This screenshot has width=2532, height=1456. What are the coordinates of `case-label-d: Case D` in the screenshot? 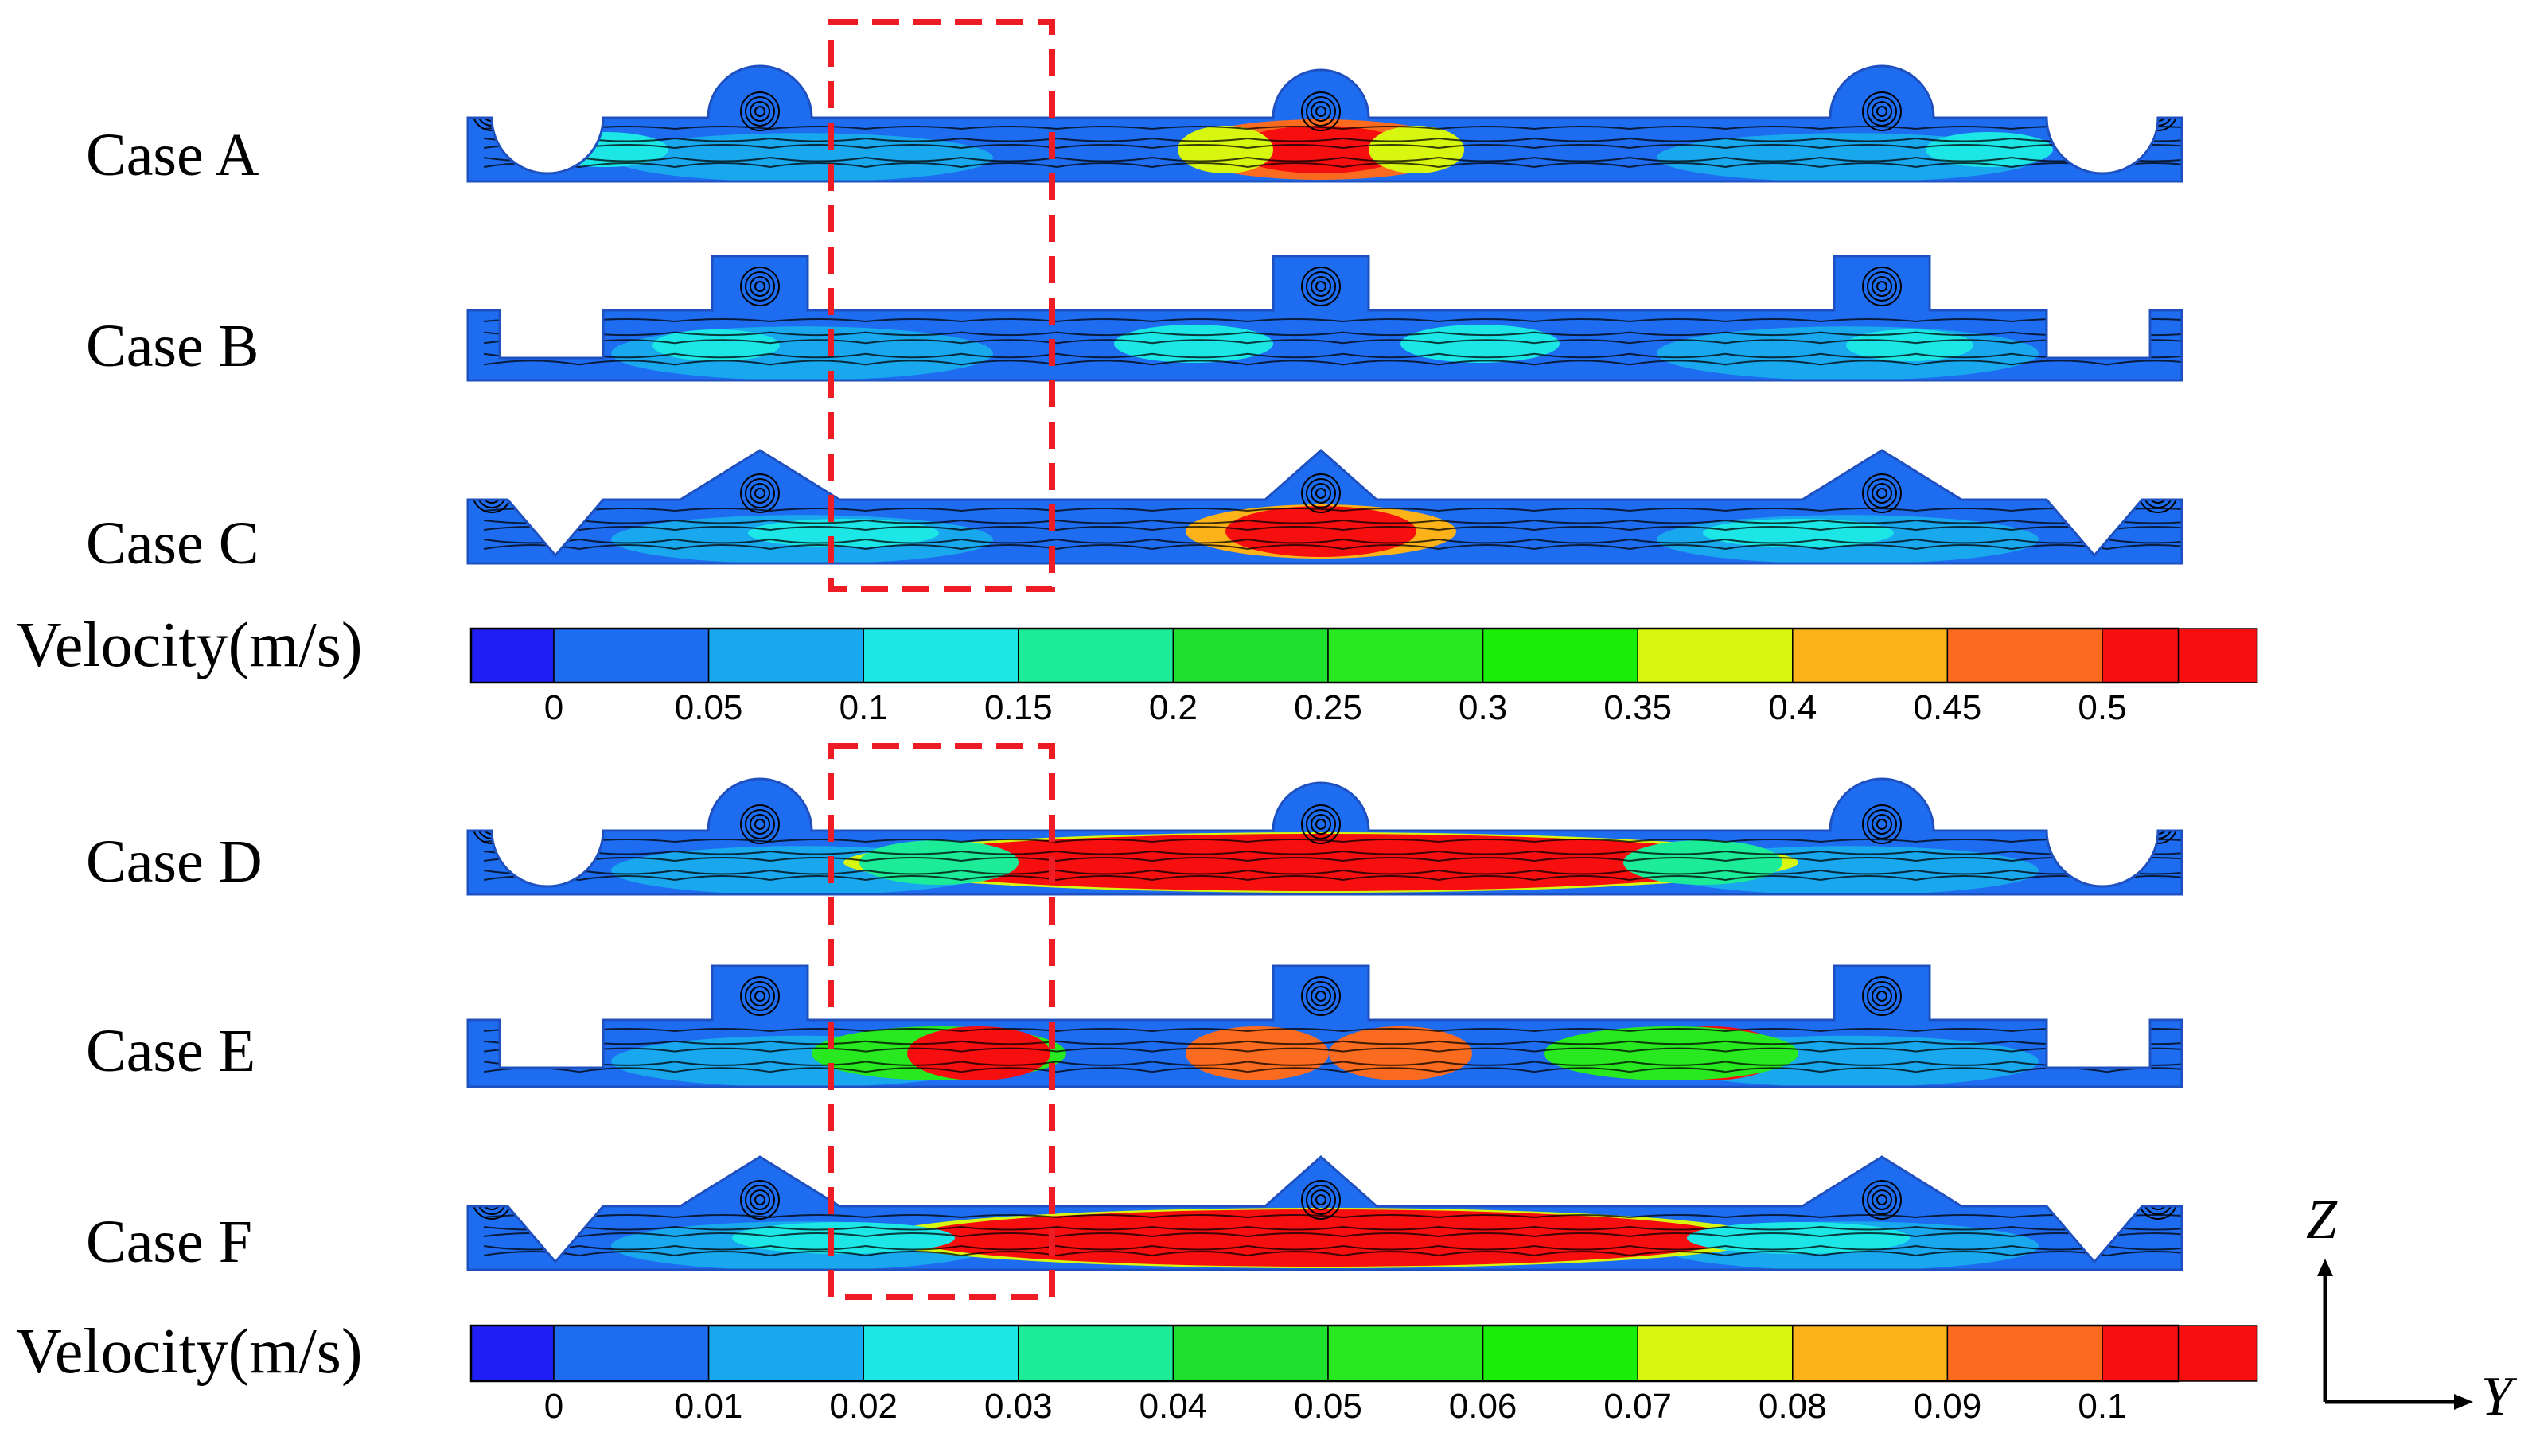 It's located at (174, 861).